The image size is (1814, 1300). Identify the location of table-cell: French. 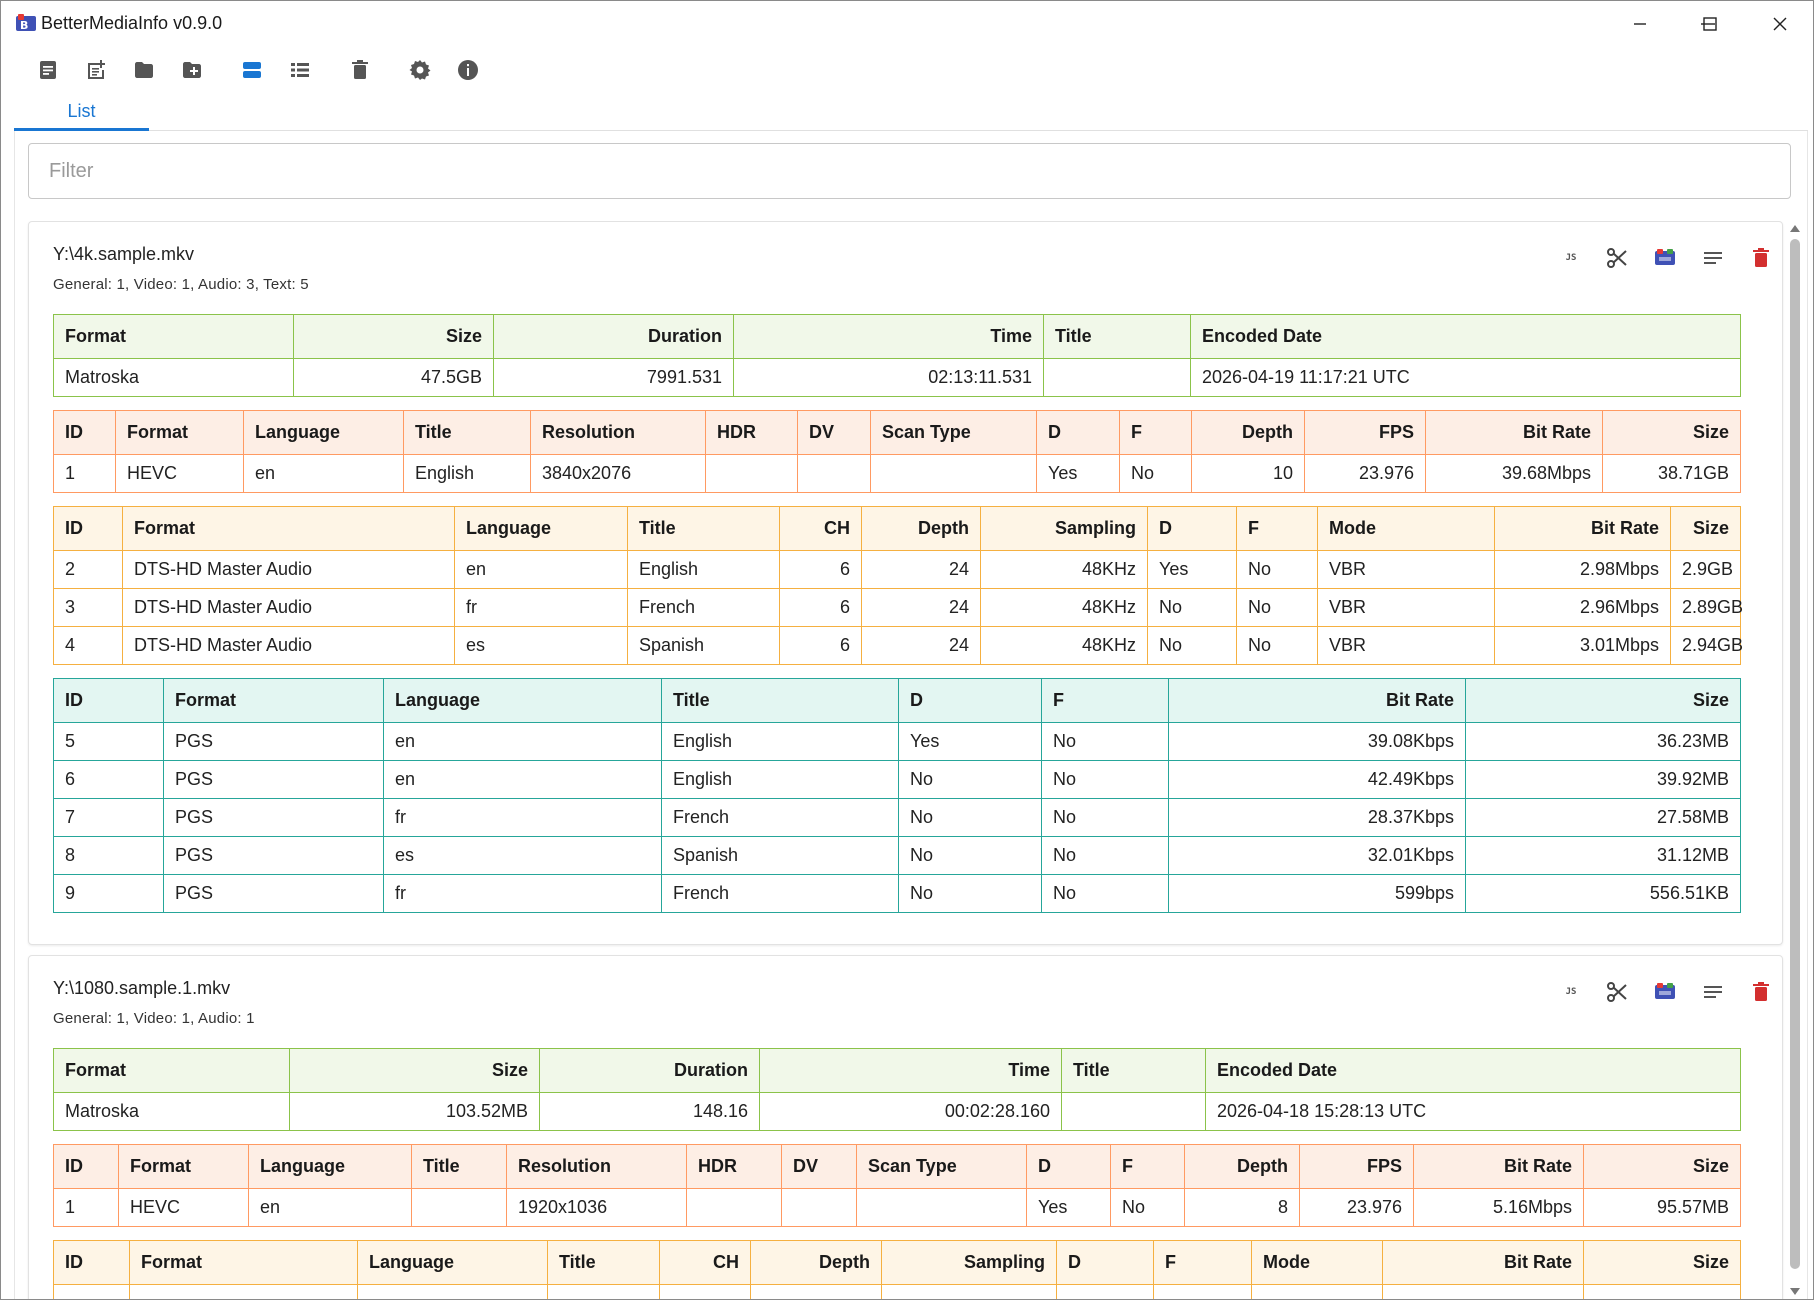
(780, 817).